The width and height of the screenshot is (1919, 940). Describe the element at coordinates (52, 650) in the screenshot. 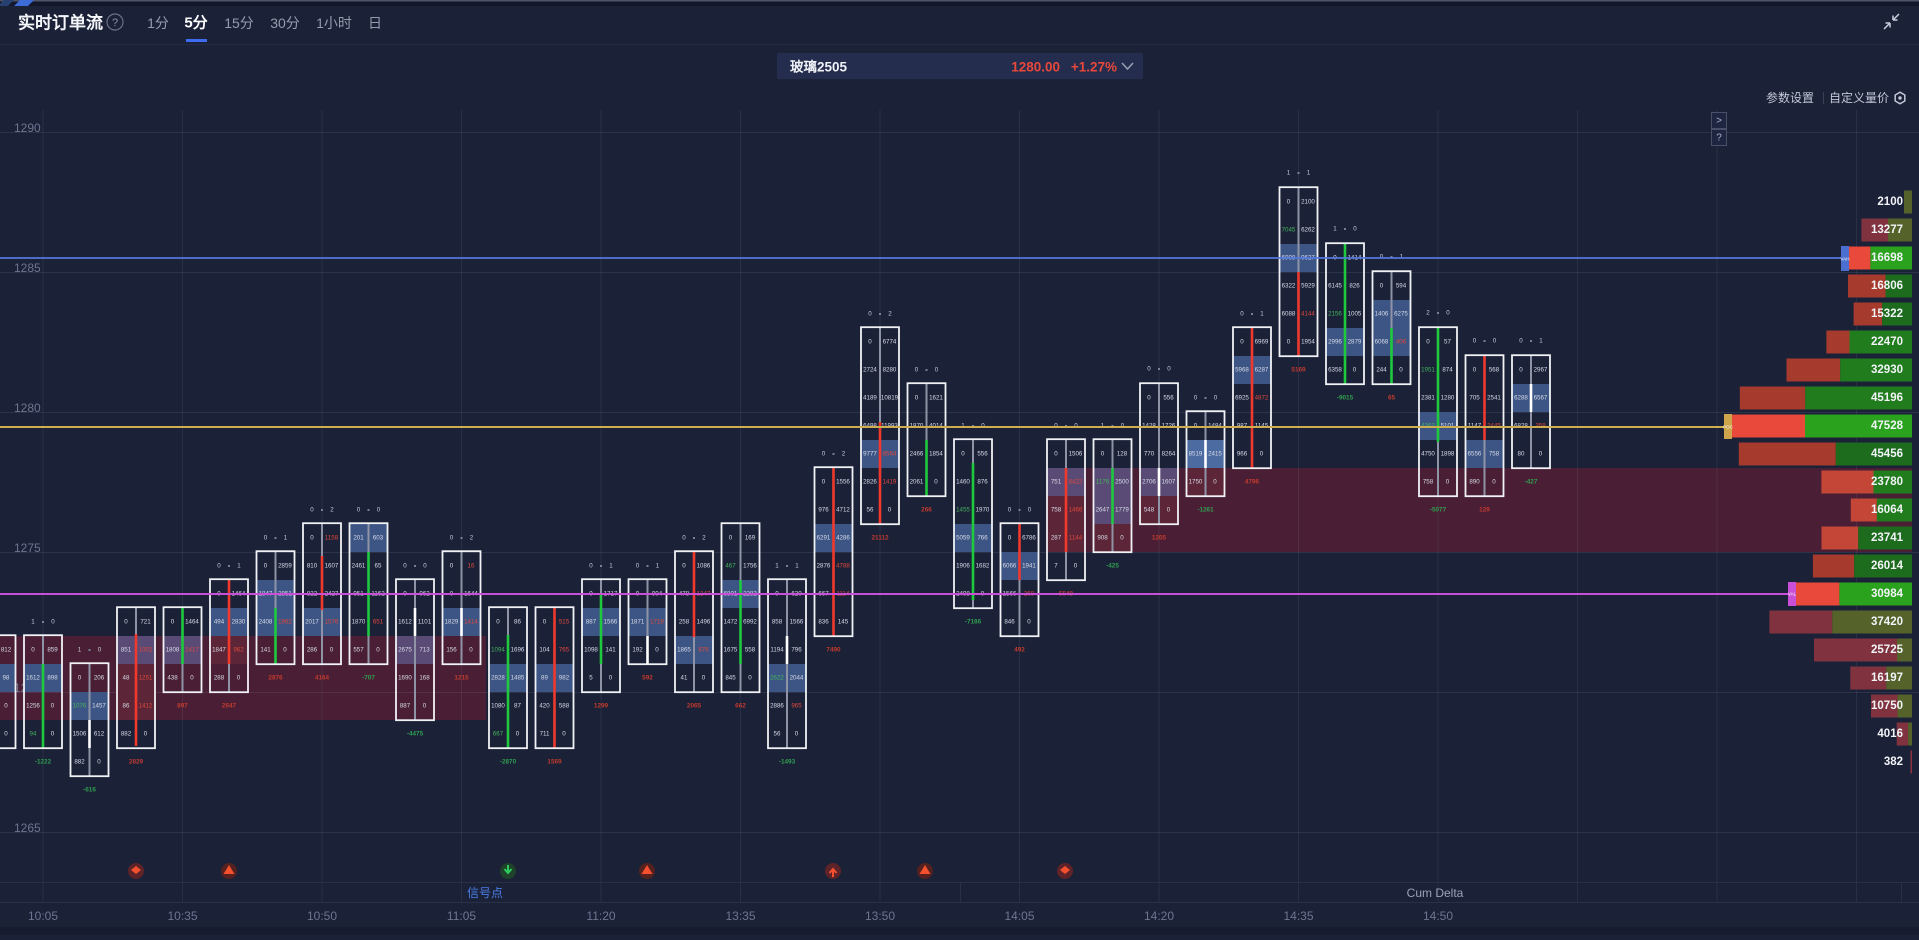

I see `svg-text: 859` at that location.